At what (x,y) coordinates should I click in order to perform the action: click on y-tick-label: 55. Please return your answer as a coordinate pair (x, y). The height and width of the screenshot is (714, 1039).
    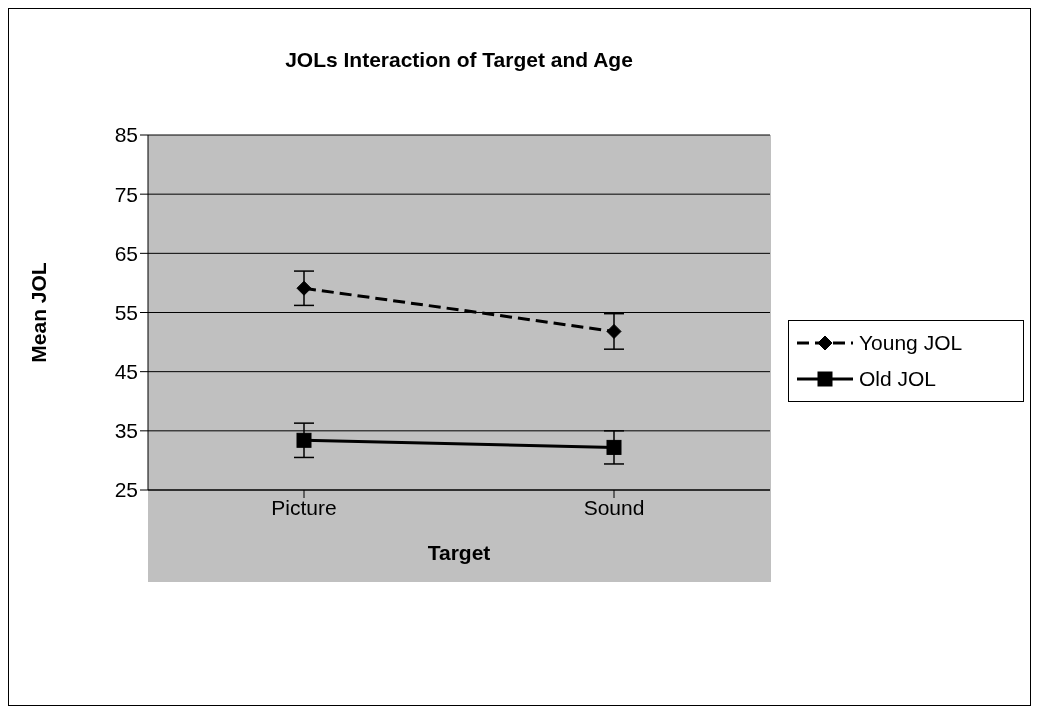
    Looking at the image, I should click on (126, 312).